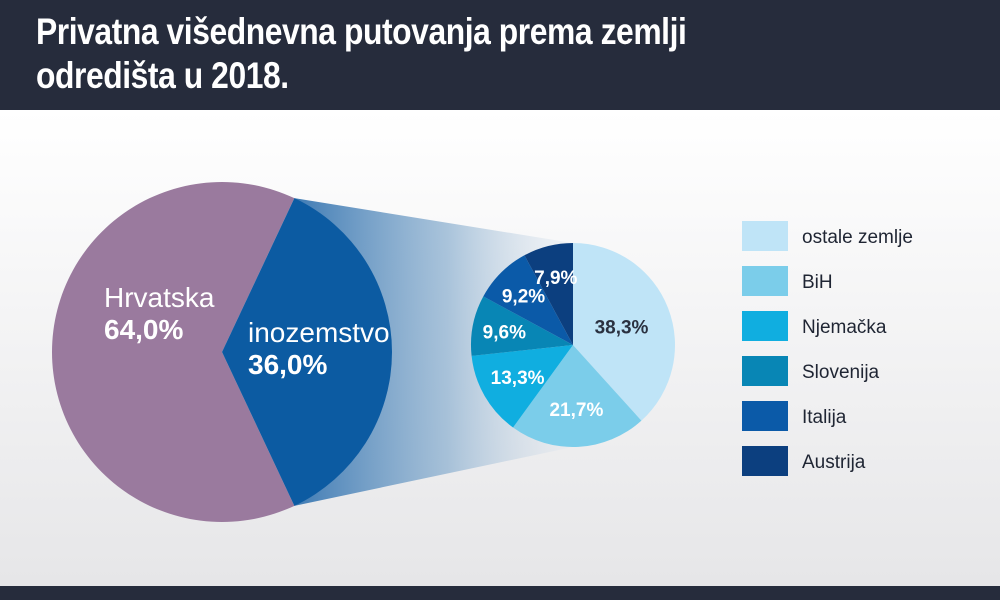 The image size is (1000, 600). Describe the element at coordinates (841, 372) in the screenshot. I see `legend-label-slovenija: Slovenija` at that location.